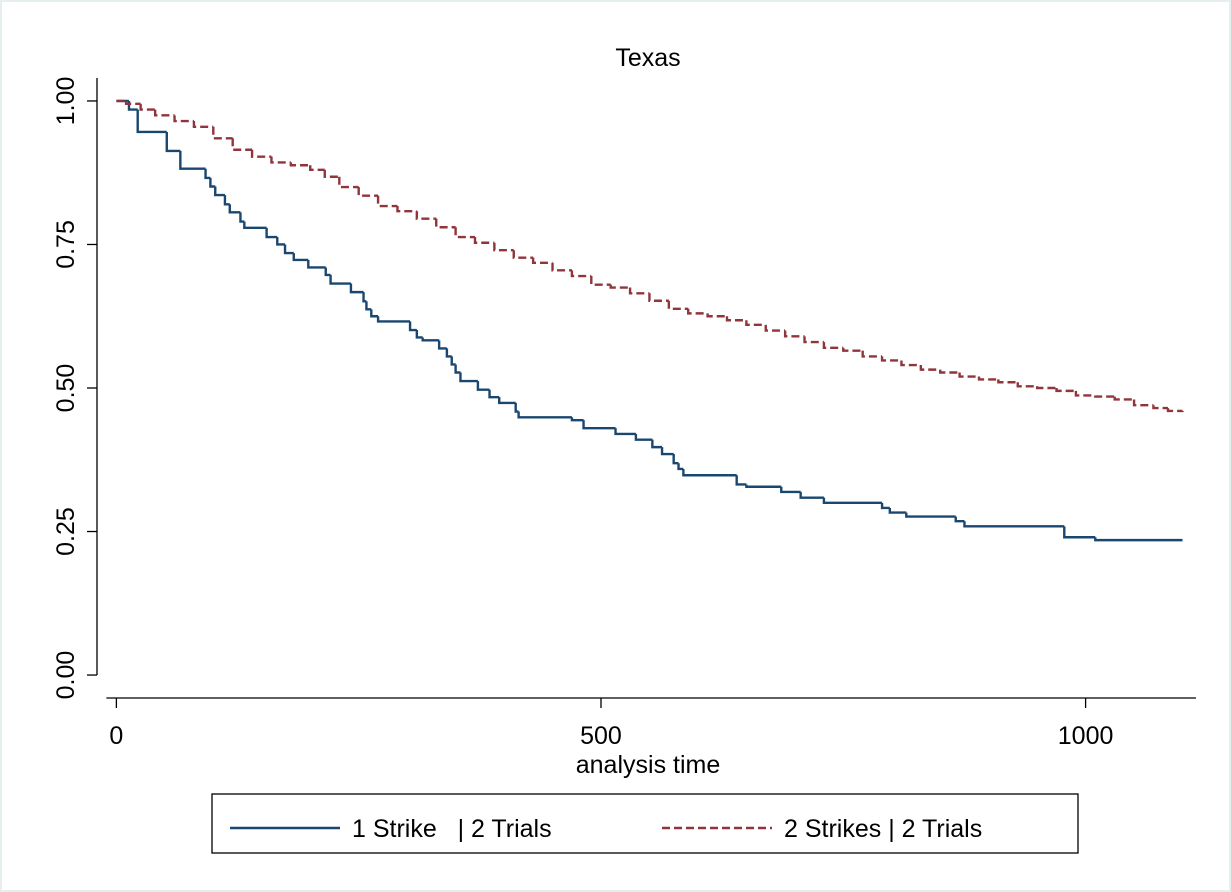 This screenshot has height=892, width=1231. What do you see at coordinates (66, 675) in the screenshot?
I see `y-tick-label: 0.00` at bounding box center [66, 675].